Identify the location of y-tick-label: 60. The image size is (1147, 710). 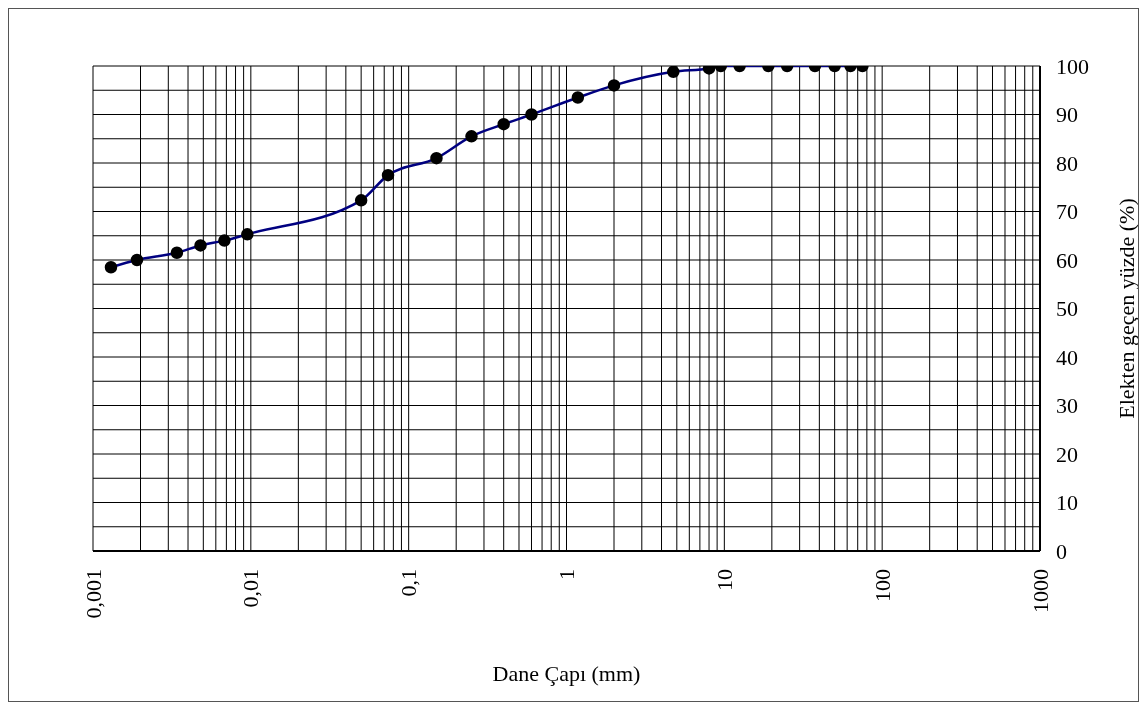
(1067, 260).